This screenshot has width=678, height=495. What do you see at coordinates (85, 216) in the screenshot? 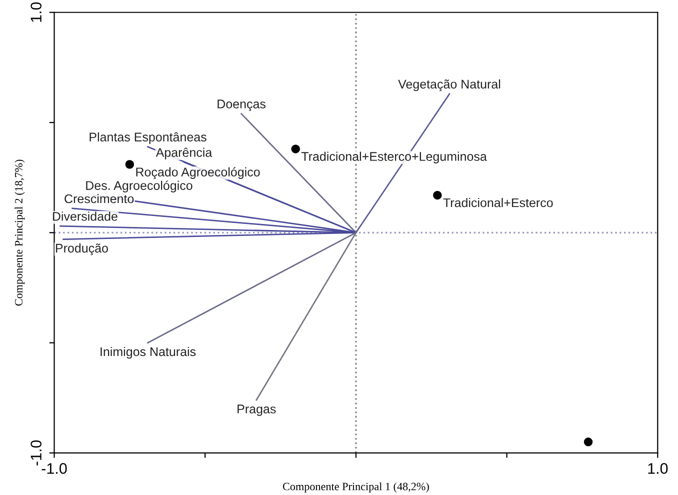
I see `annotation: Diversidade` at bounding box center [85, 216].